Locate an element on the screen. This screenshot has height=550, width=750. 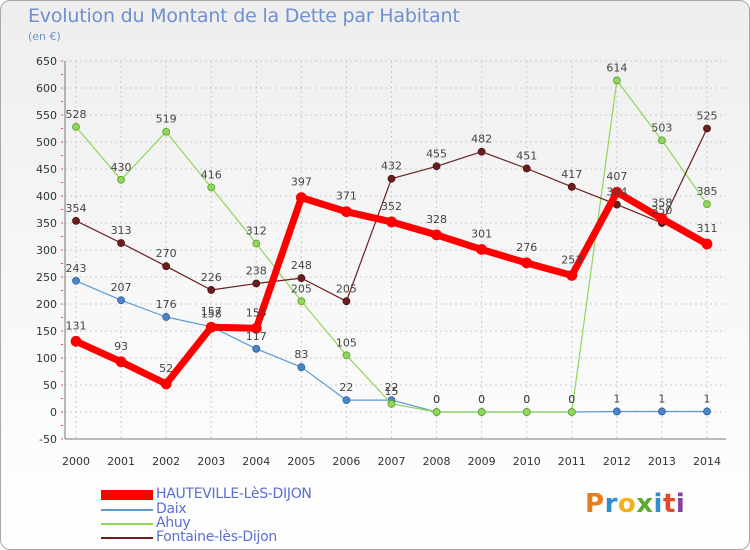
x-tick-label: 2003 is located at coordinates (211, 461).